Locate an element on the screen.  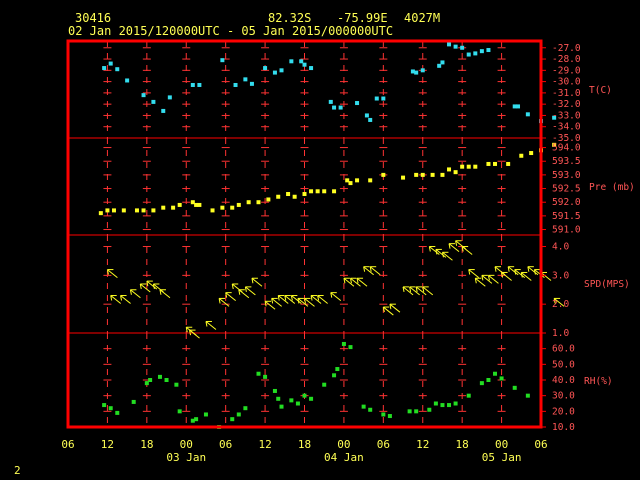
y-tick-label: 592.5 is located at coordinates (566, 189).